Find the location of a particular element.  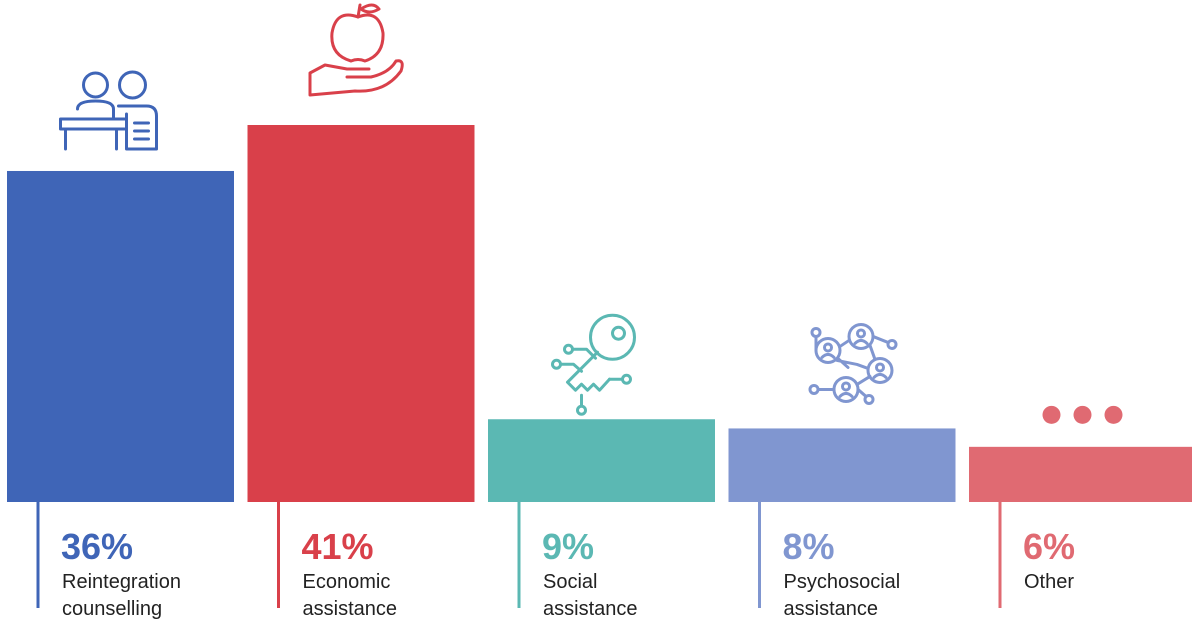

value-label-2: 41% is located at coordinates (338, 546).